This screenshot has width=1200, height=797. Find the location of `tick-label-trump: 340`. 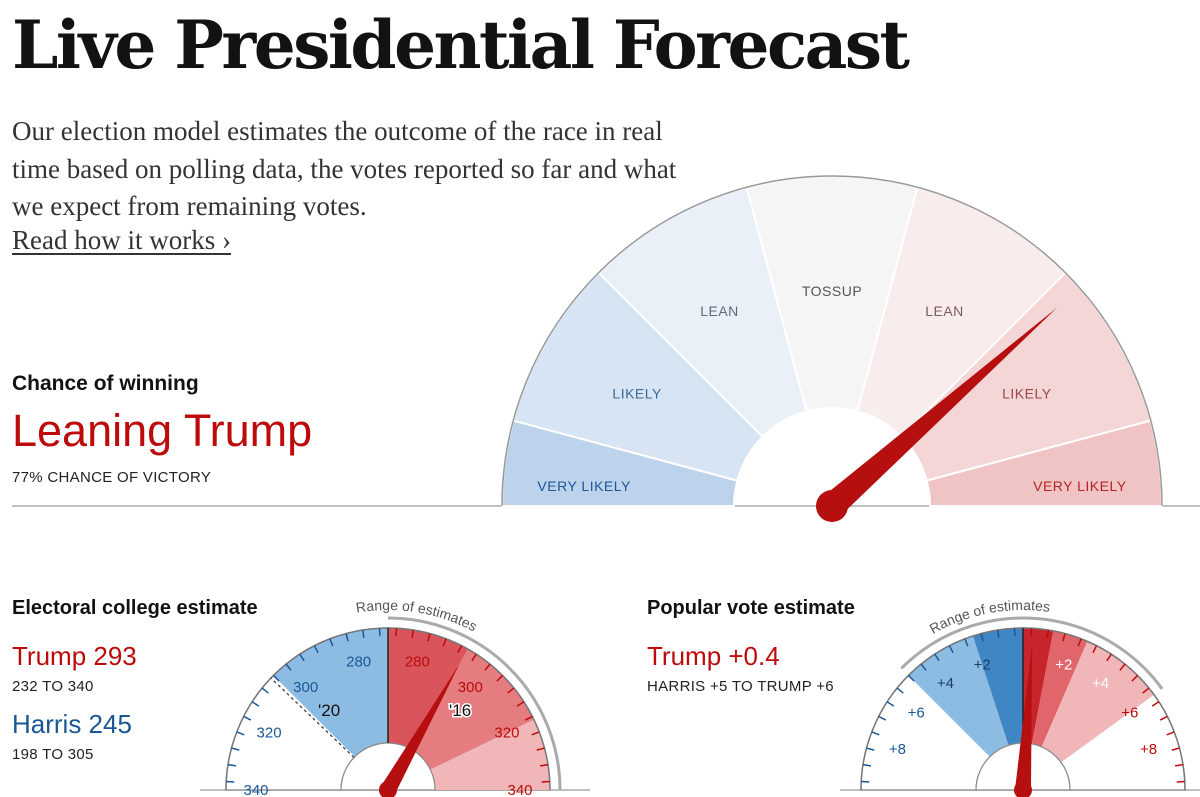

tick-label-trump: 340 is located at coordinates (519, 789).